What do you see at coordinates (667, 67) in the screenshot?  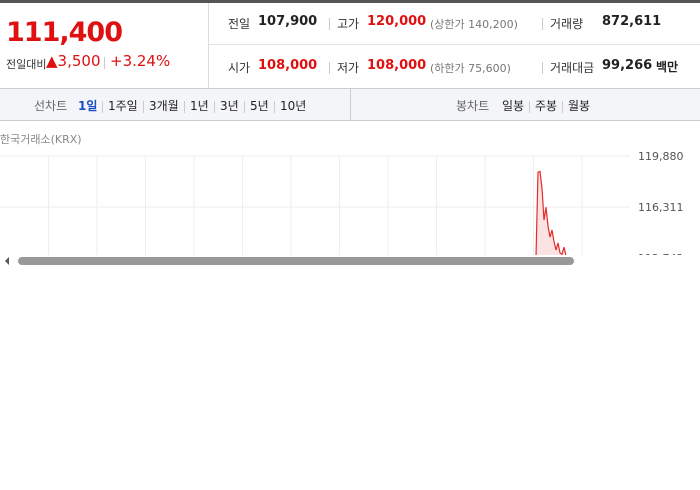 I see `field-unit: 백만` at bounding box center [667, 67].